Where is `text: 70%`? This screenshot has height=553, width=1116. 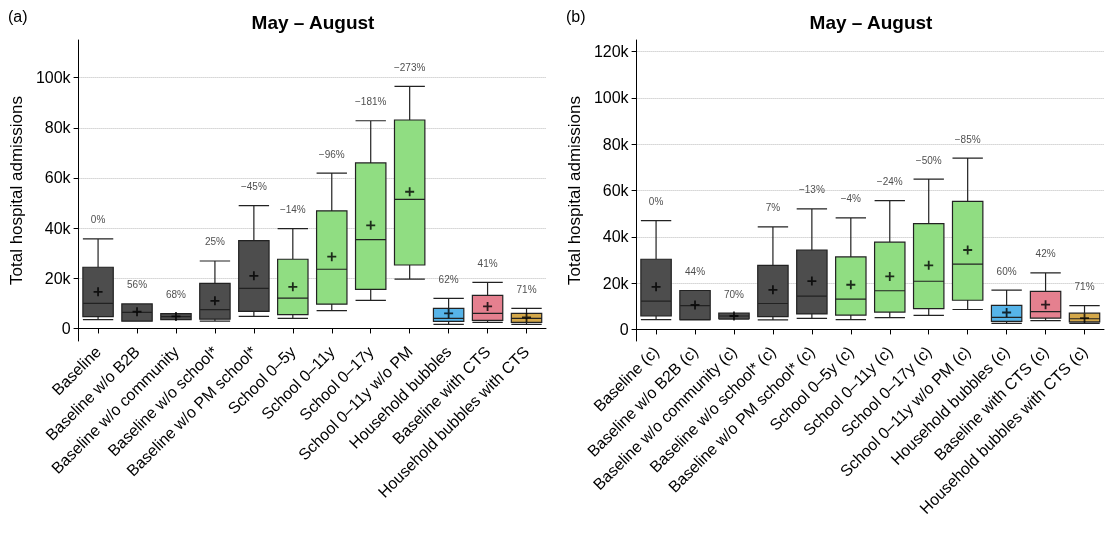
text: 70% is located at coordinates (733, 294).